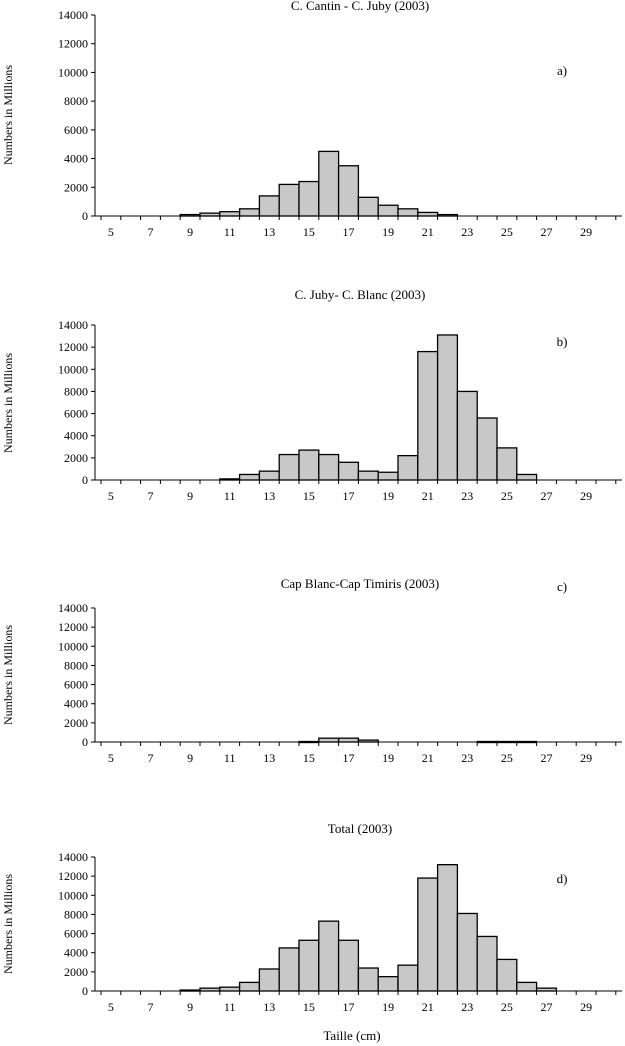 The width and height of the screenshot is (625, 1046). Describe the element at coordinates (360, 294) in the screenshot. I see `panel-title: C. Juby- C. Blanc (2003)` at that location.